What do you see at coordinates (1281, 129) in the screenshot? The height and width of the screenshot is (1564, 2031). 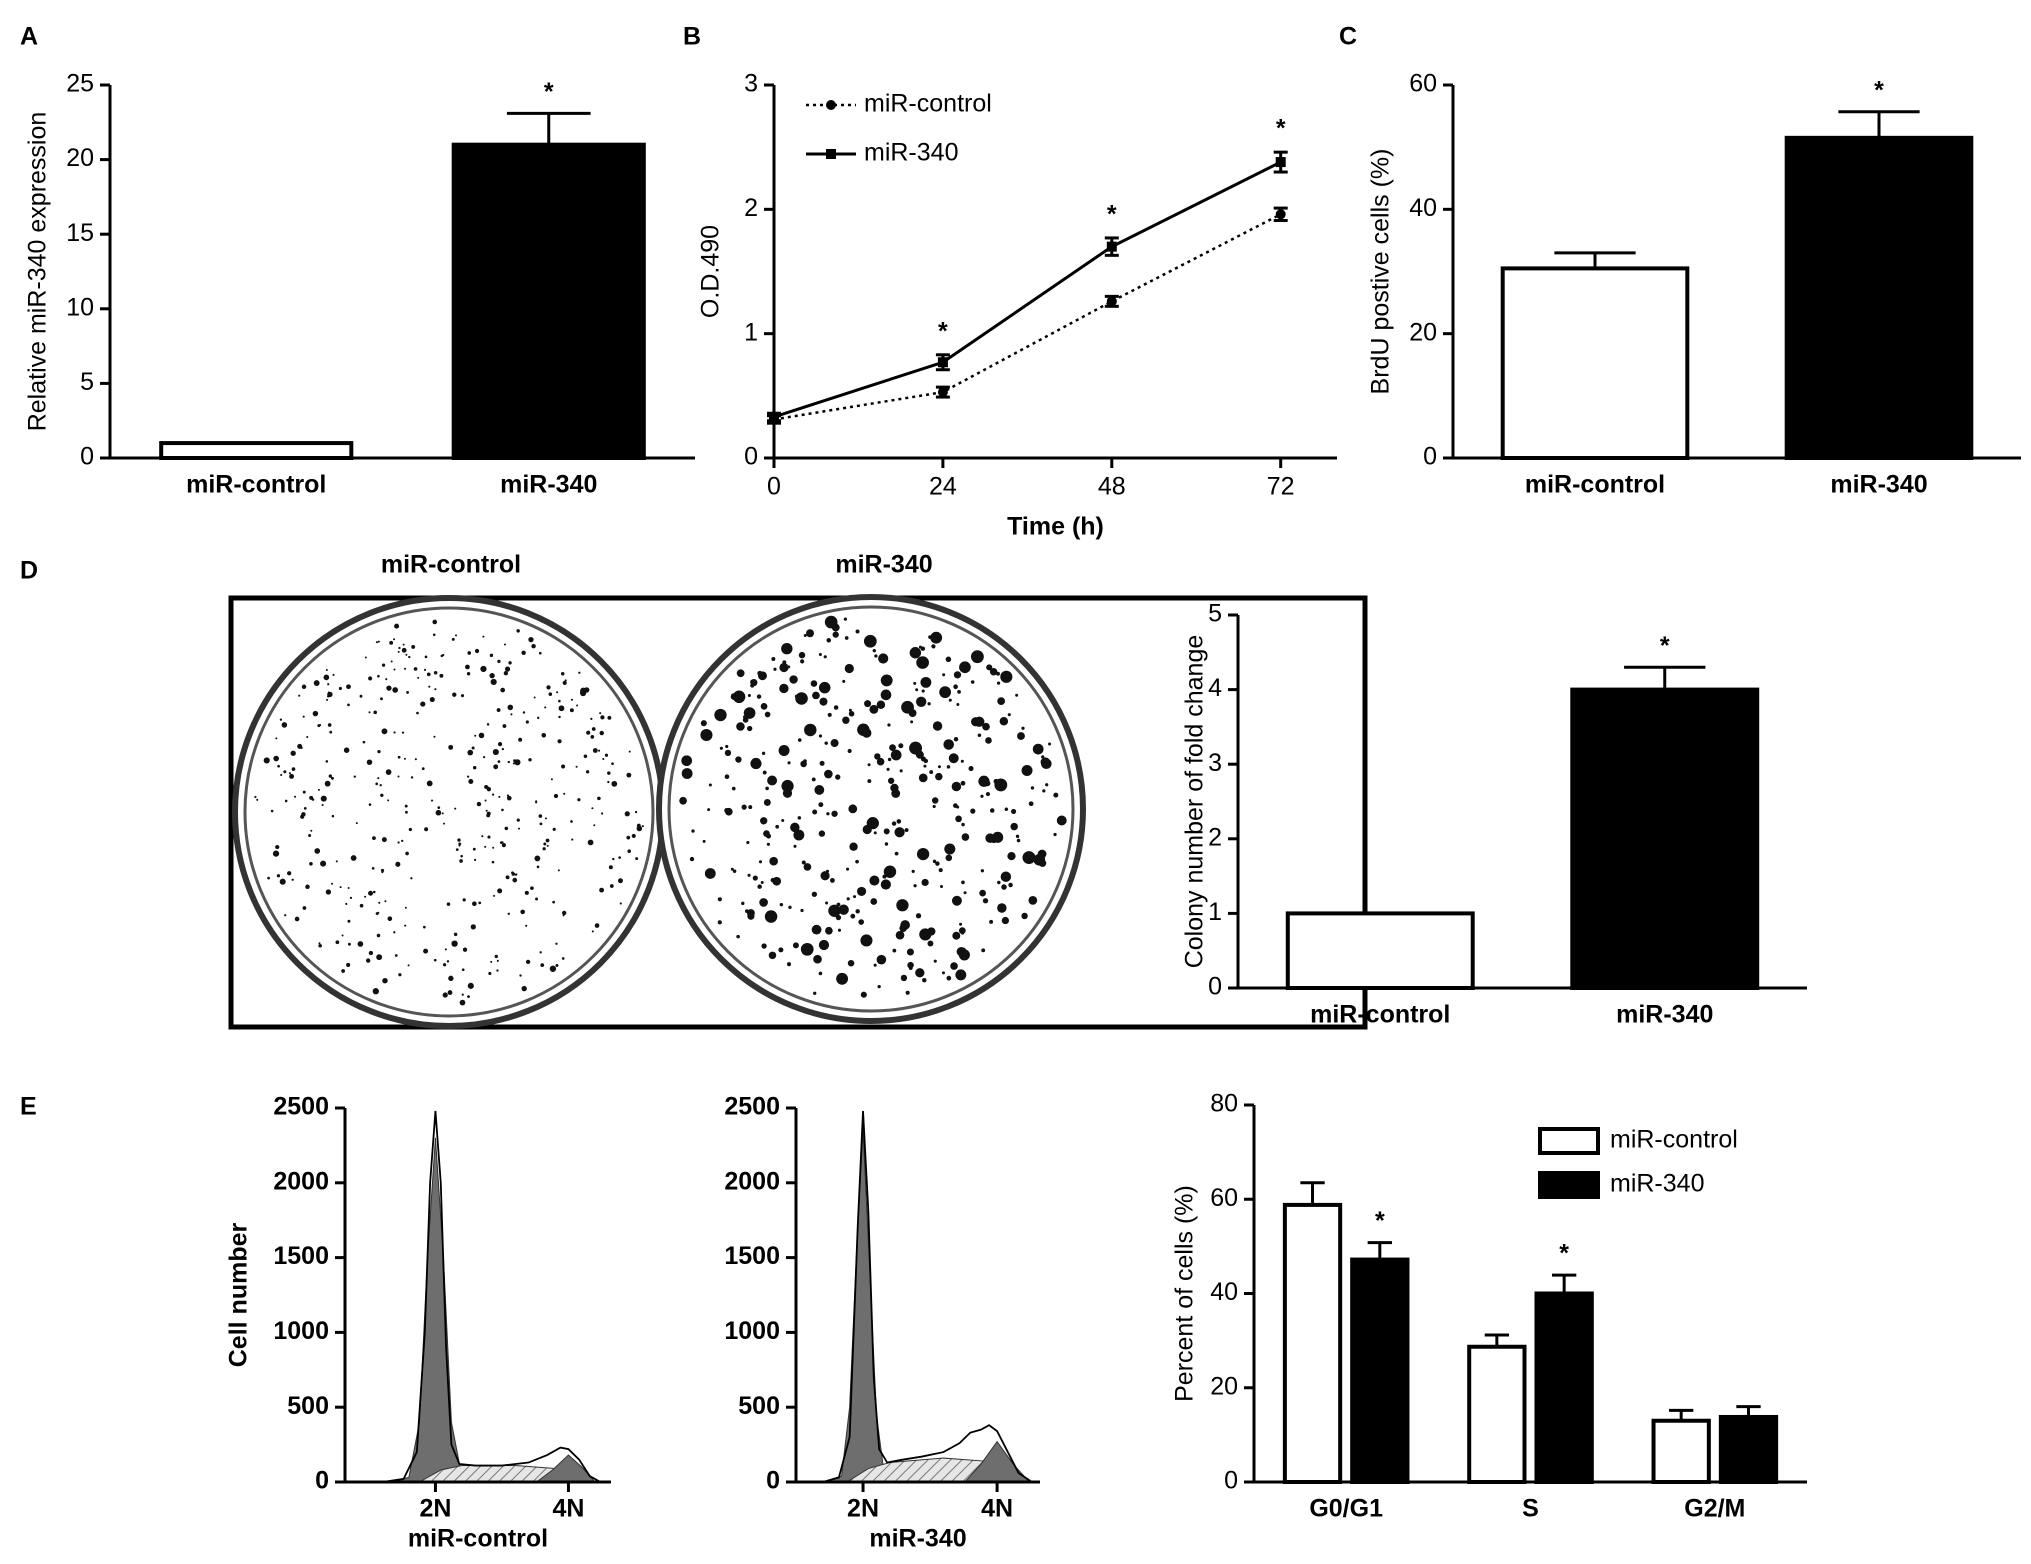 I see `significance-marker: *` at bounding box center [1281, 129].